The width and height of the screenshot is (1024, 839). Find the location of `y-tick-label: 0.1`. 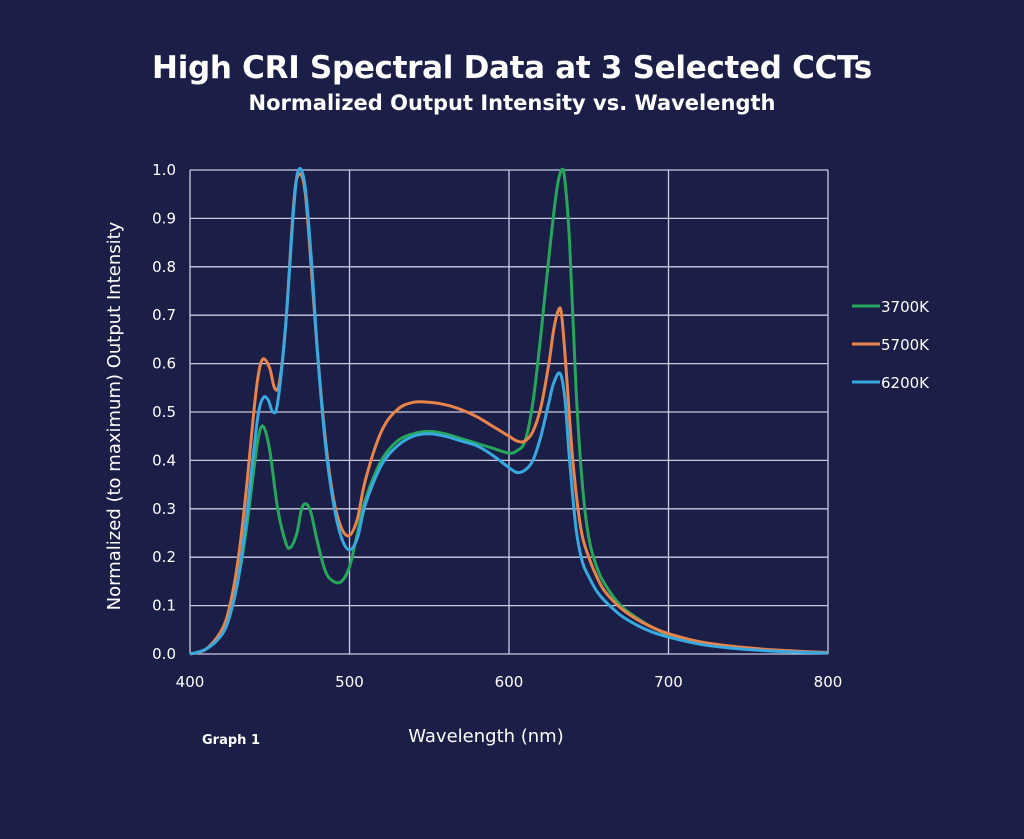

y-tick-label: 0.1 is located at coordinates (164, 606).